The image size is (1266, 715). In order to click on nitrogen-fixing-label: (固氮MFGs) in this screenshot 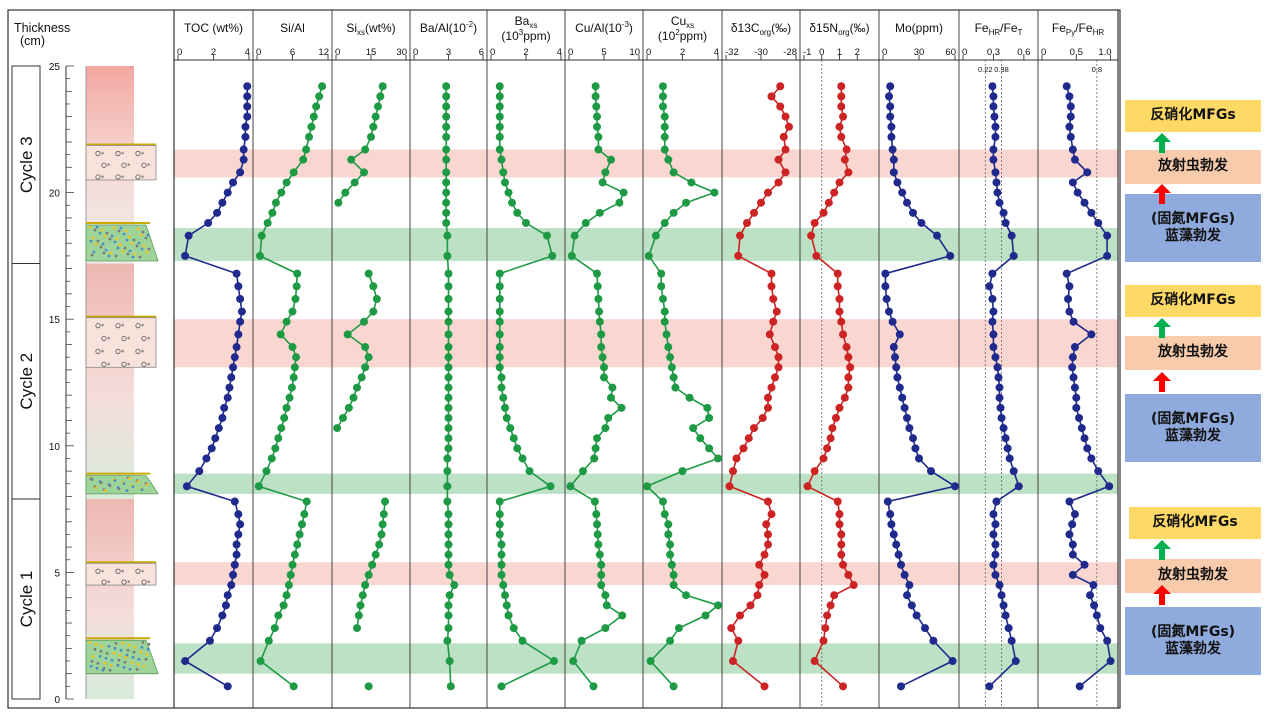, I will do `click(1193, 418)`.